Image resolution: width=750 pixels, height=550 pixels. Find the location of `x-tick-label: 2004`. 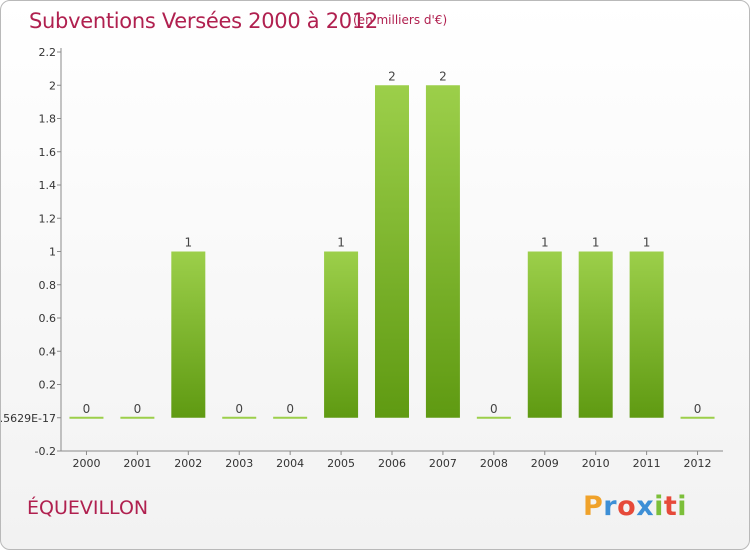

x-tick-label: 2004 is located at coordinates (290, 463).